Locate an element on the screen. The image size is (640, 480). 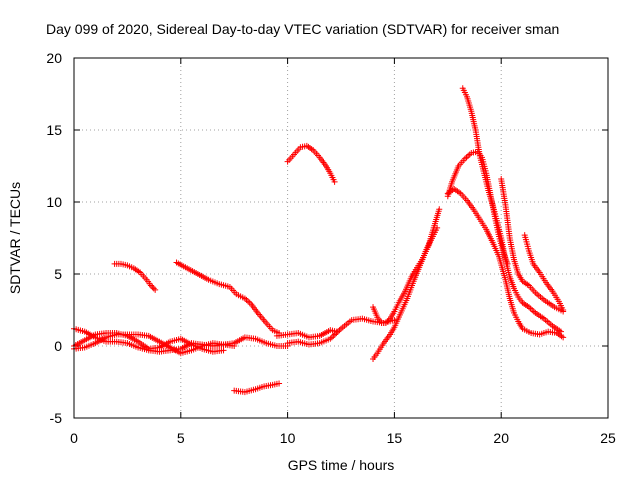
y-tick-label: 0 is located at coordinates (58, 346).